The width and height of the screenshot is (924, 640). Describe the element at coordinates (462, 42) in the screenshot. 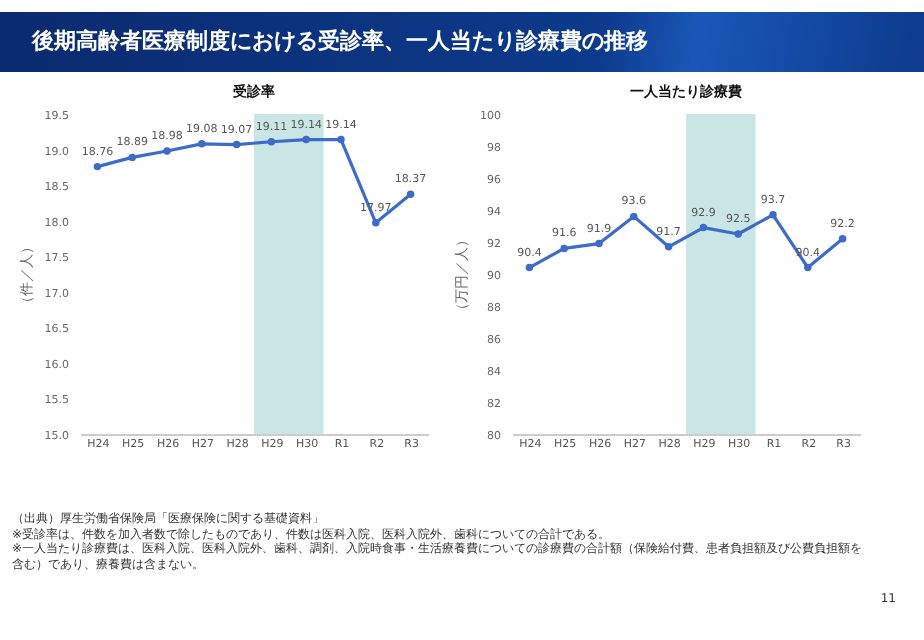

I see `text: 後期高齢者医療制度における受診率、一人当たり診療費の推移` at that location.